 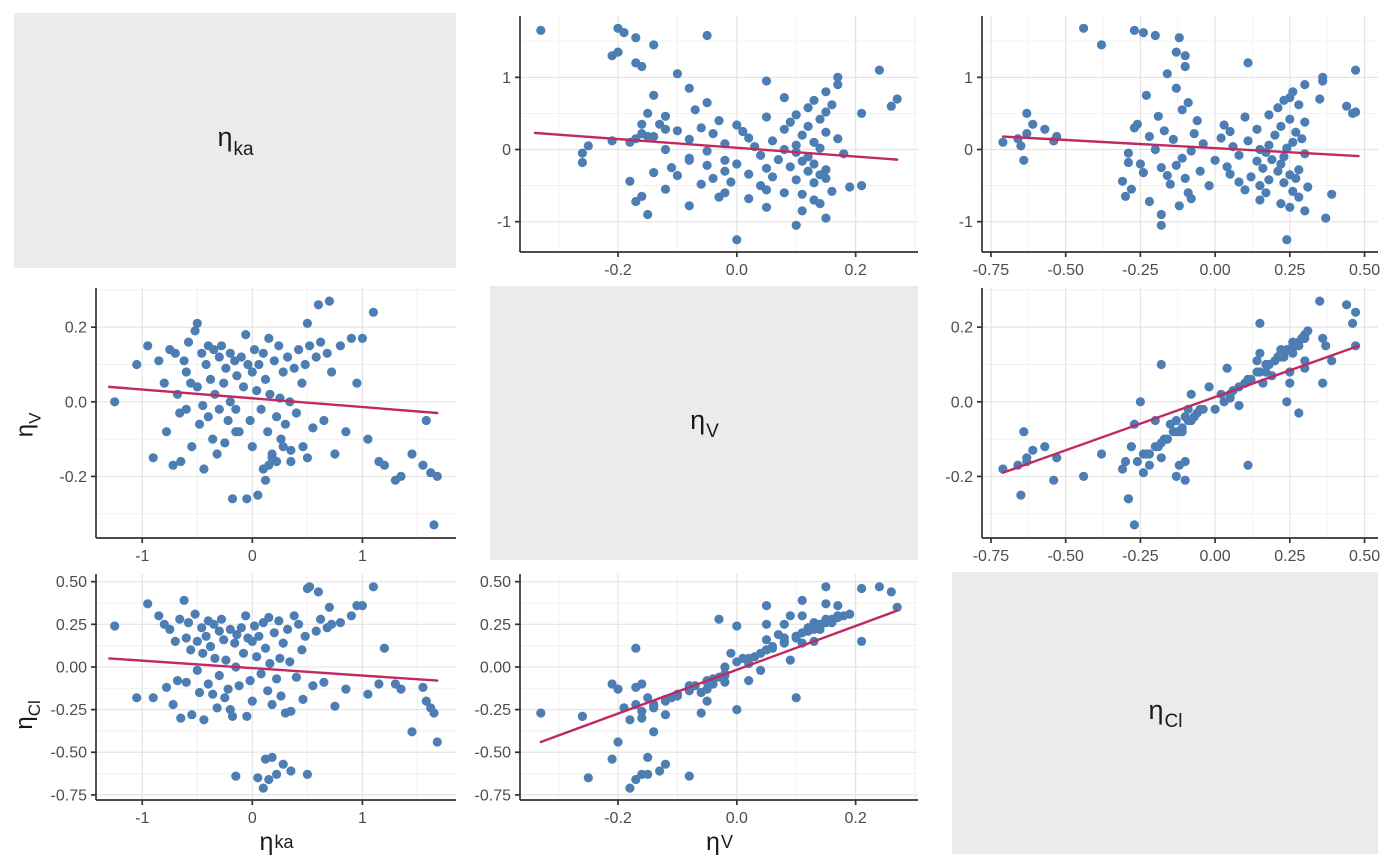 I want to click on y-axis-label-v: ηV, so click(x=27, y=425).